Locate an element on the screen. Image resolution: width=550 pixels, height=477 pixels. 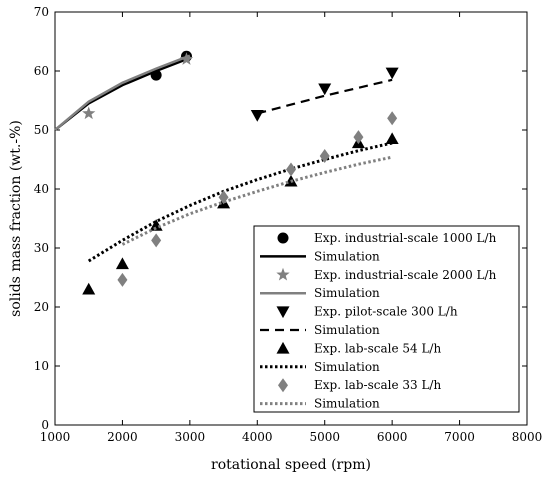
legend-entry-exp-industrial-scale-1000-l-h: Exp. industrial-scale 1000 L/h is located at coordinates (387, 238).